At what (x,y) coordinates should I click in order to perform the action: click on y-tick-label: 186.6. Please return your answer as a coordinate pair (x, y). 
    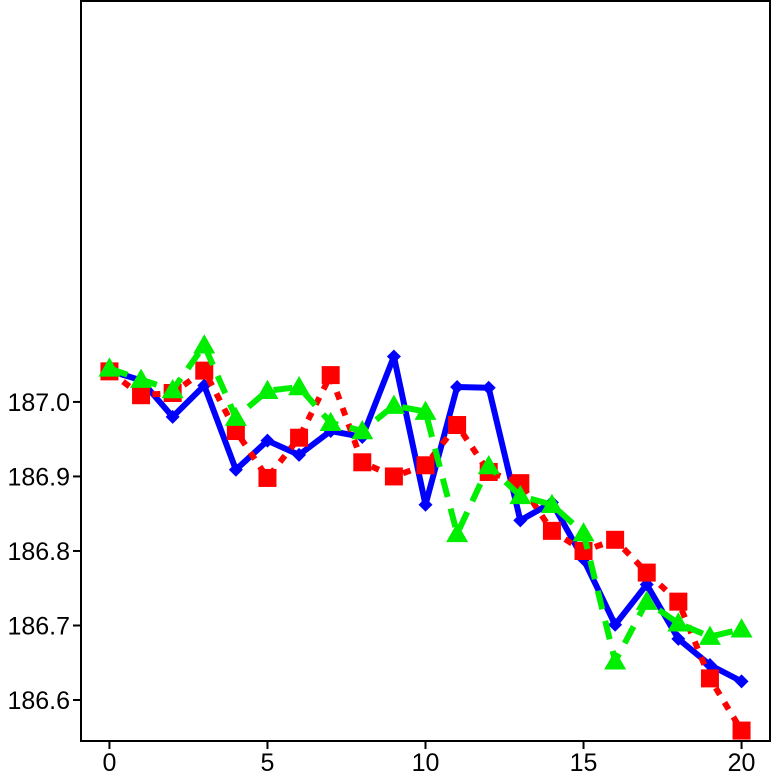
    Looking at the image, I should click on (38, 701).